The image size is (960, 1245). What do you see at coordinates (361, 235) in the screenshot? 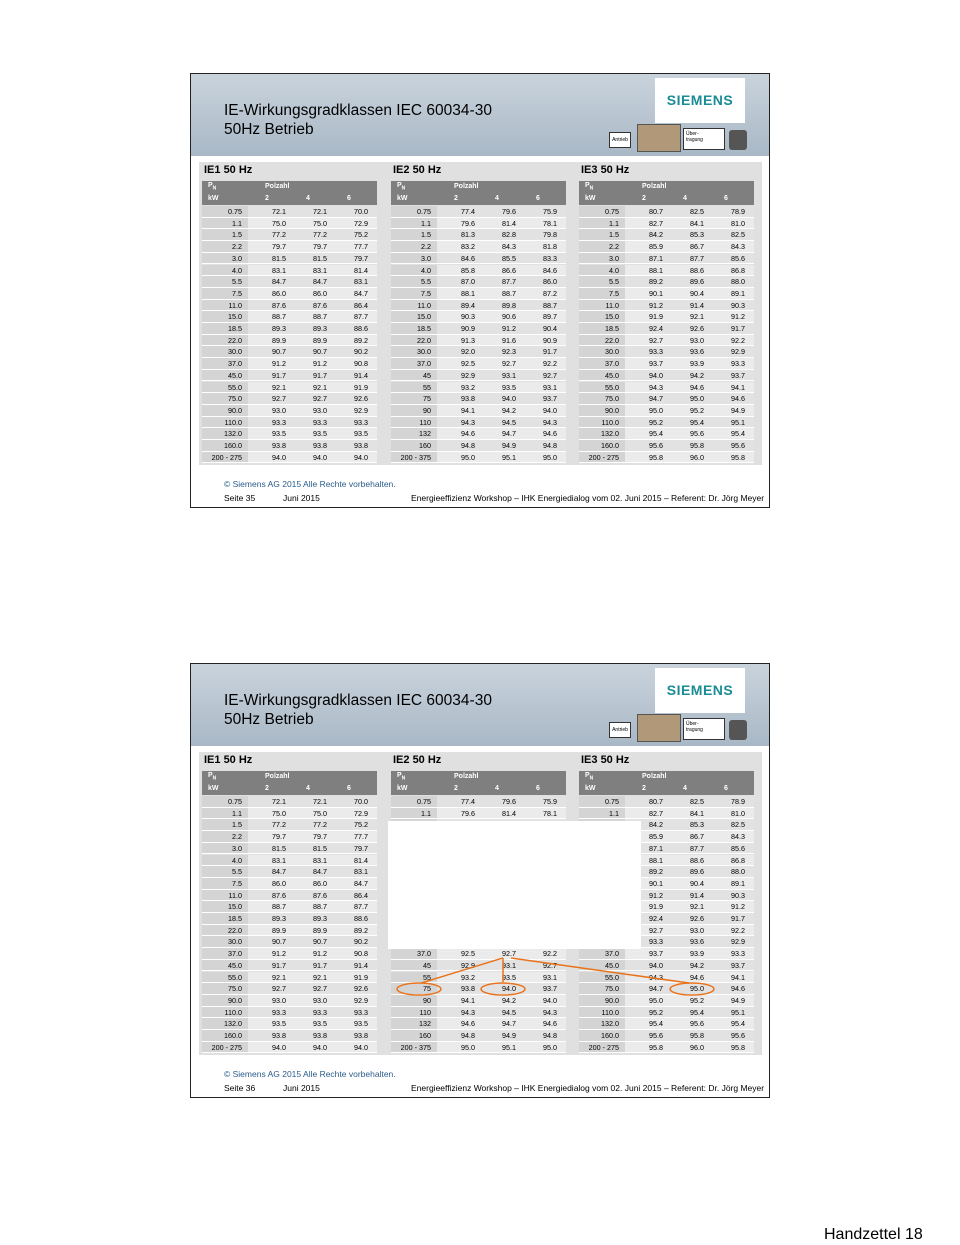
I see `cell: 75.2` at bounding box center [361, 235].